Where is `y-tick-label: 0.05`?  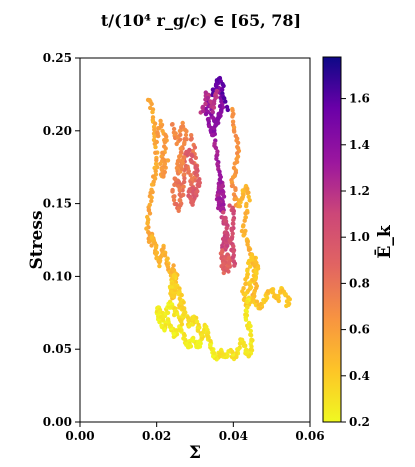
y-tick-label: 0.05 is located at coordinates (57, 349).